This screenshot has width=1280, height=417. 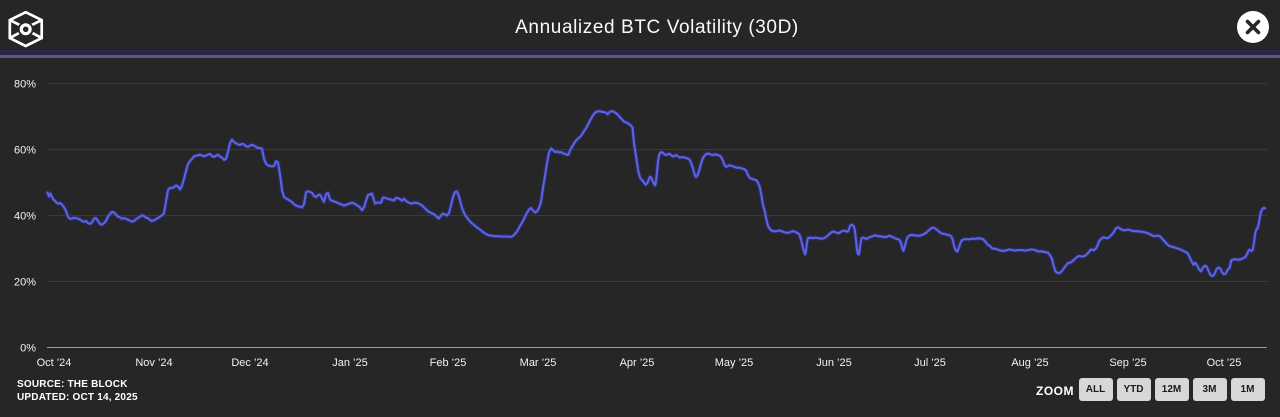 What do you see at coordinates (448, 363) in the screenshot?
I see `svg-text: Feb ’25` at bounding box center [448, 363].